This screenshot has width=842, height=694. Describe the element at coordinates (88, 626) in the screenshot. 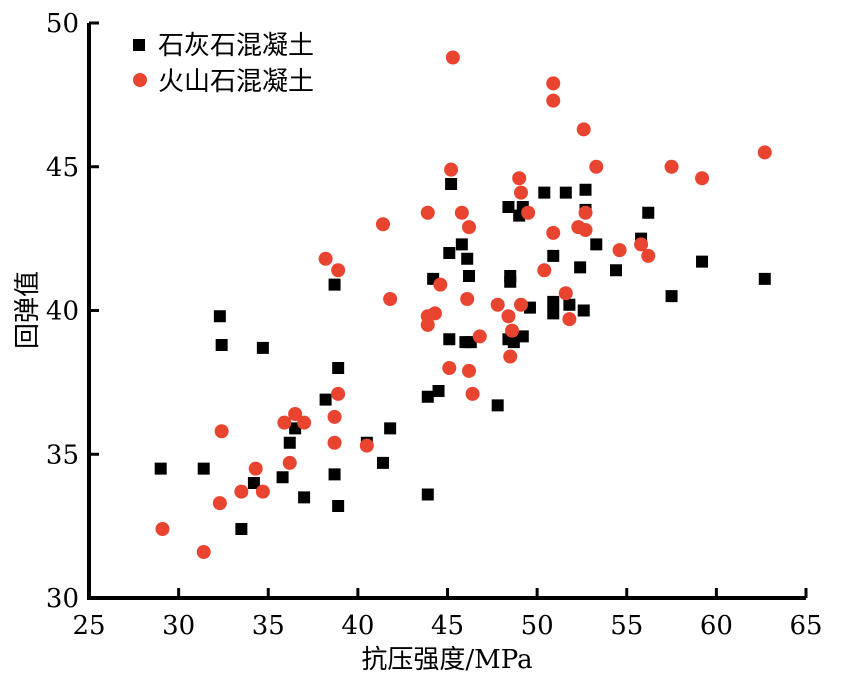

I see `x-tick-label: 25` at that location.